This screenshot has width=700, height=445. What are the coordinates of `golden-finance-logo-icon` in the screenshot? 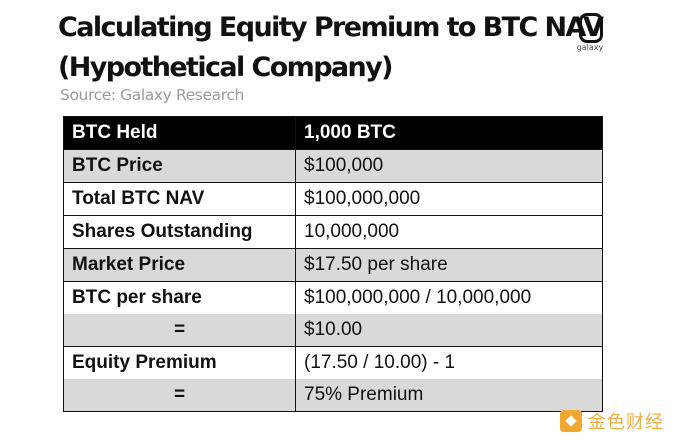 It's located at (571, 421).